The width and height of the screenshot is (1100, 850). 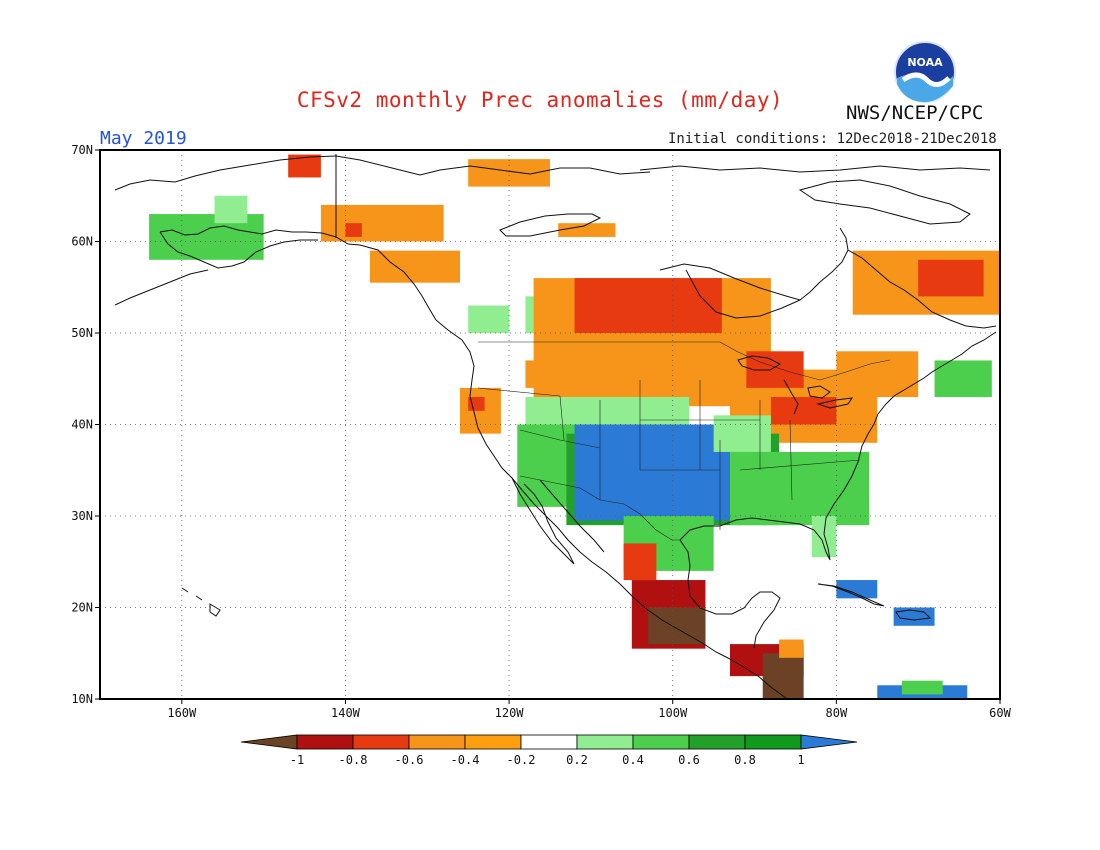 I want to click on gulf-coast-us, so click(x=779, y=487).